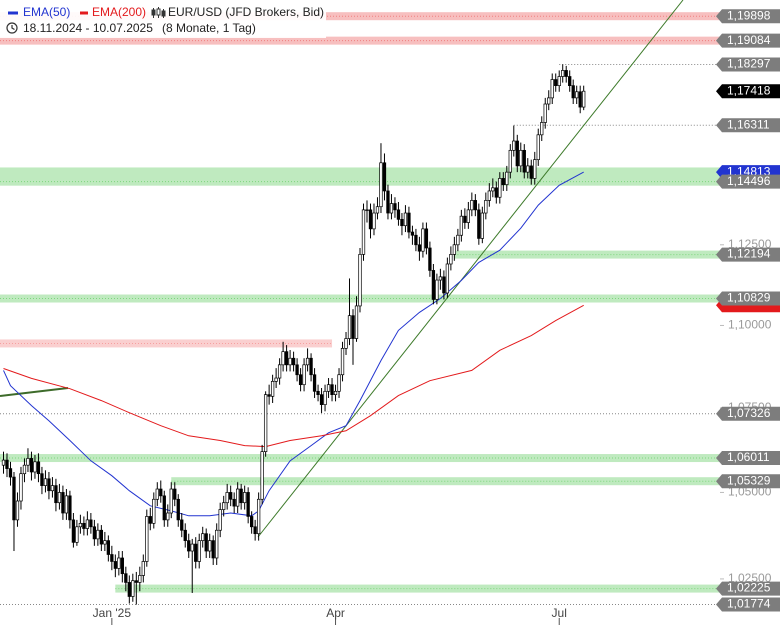 This screenshot has height=625, width=780. What do you see at coordinates (34, 392) in the screenshot?
I see `trend-line` at bounding box center [34, 392].